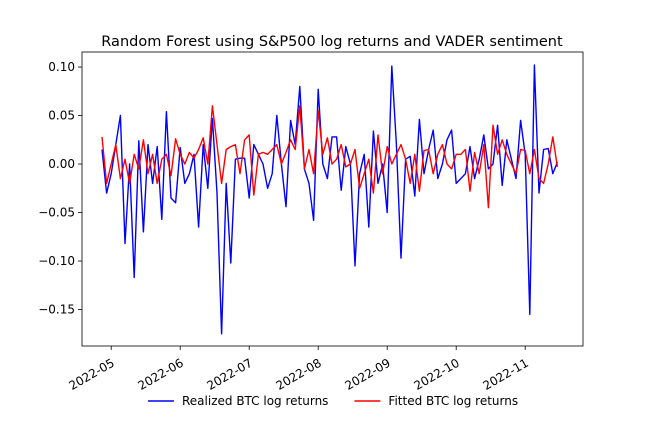  Describe the element at coordinates (61, 164) in the screenshot. I see `y-tick-label: 0.00` at that location.